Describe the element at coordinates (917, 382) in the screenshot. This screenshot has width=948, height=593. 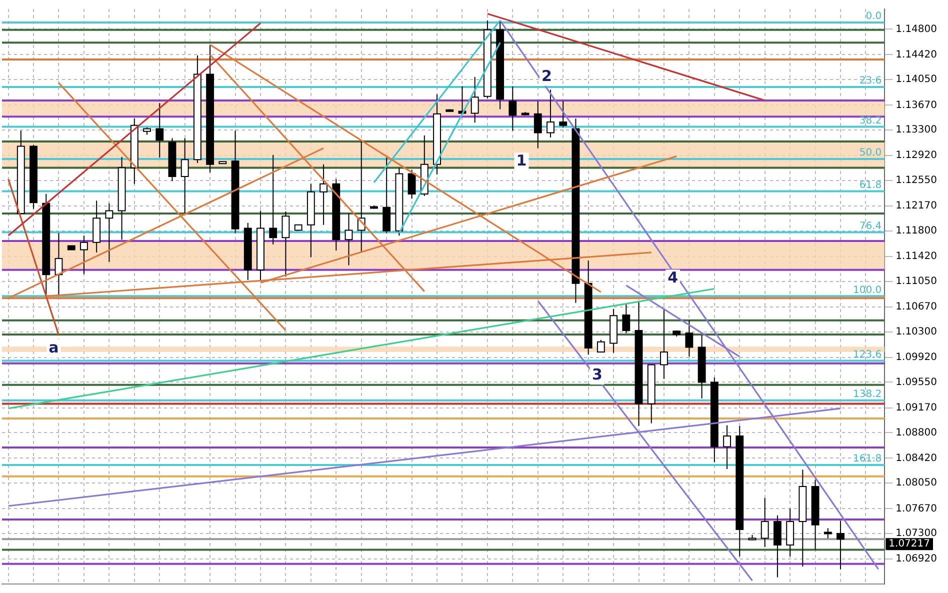
I see `y-tick-label: 1.09550` at that location.